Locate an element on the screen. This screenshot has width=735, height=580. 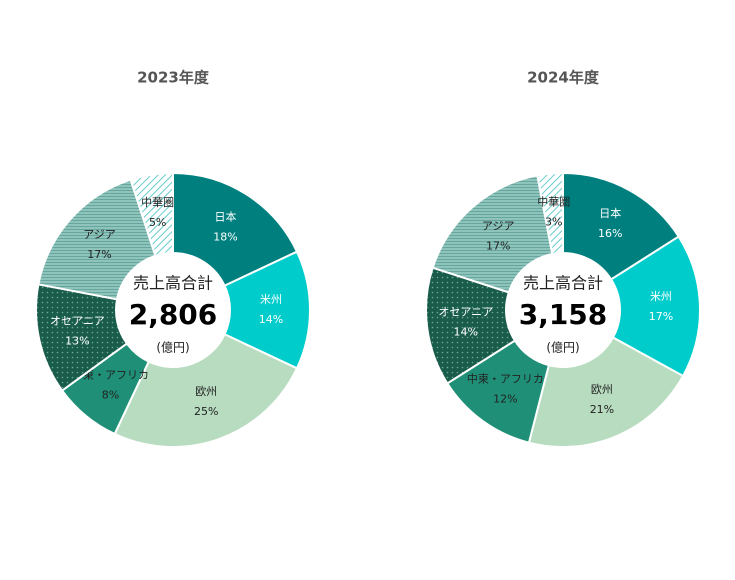
center-value: 3,158 is located at coordinates (563, 314).